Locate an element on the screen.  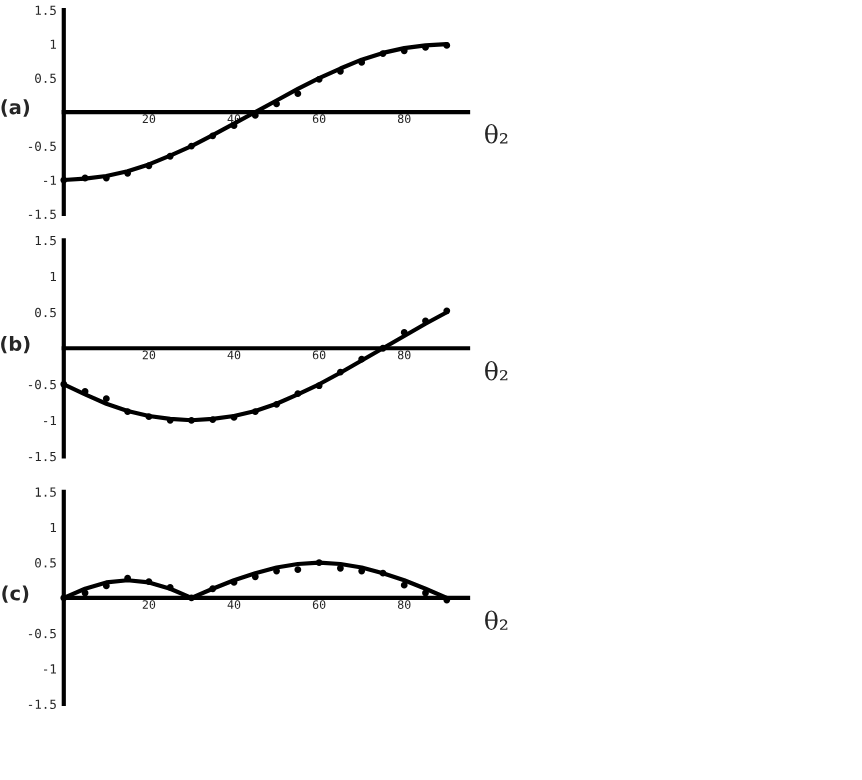
y-axis-title: (a) is located at coordinates (15, 108).